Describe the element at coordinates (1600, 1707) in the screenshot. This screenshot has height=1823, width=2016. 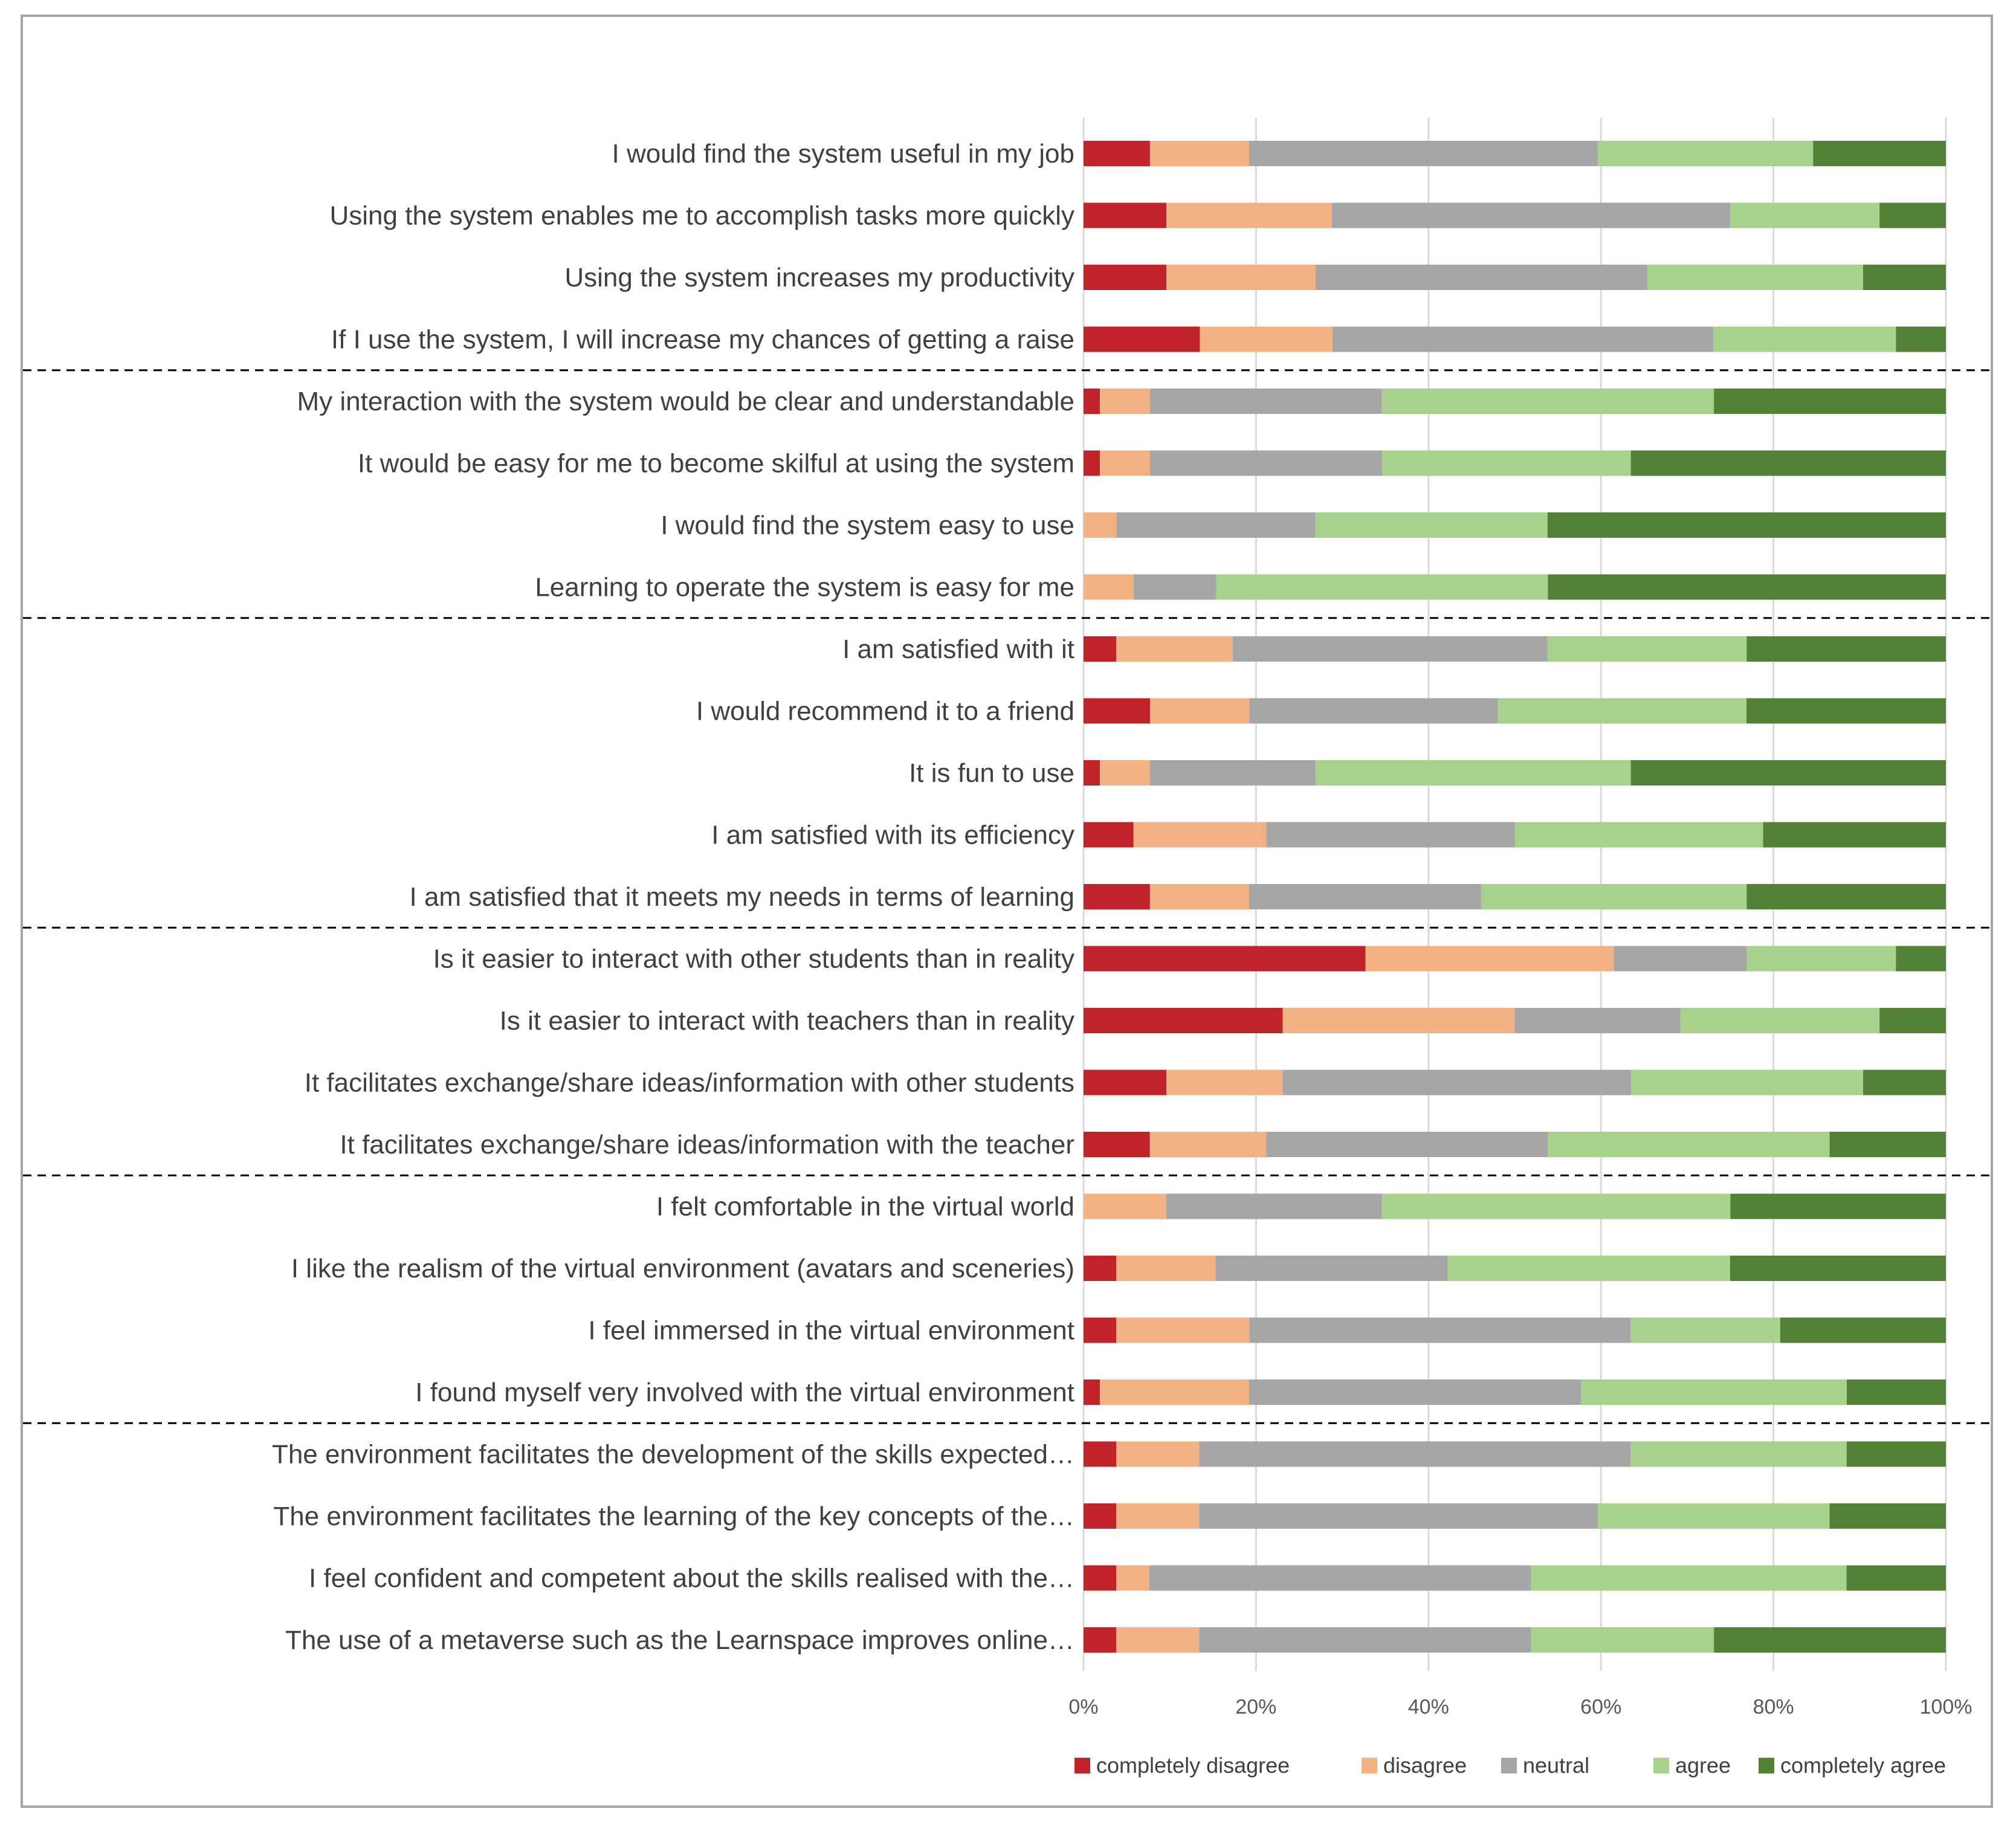
I see `x-tick-label: 60%` at that location.